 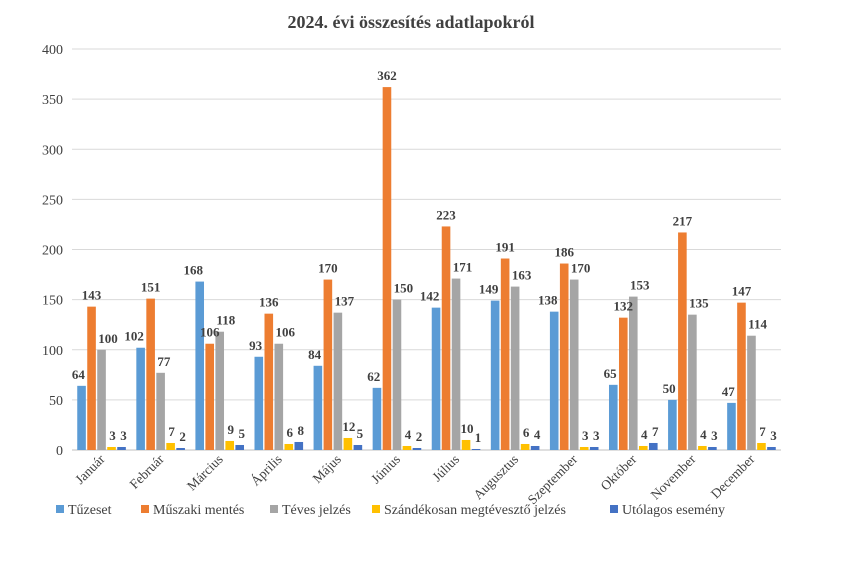 What do you see at coordinates (478, 437) in the screenshot?
I see `data-label: 1` at bounding box center [478, 437].